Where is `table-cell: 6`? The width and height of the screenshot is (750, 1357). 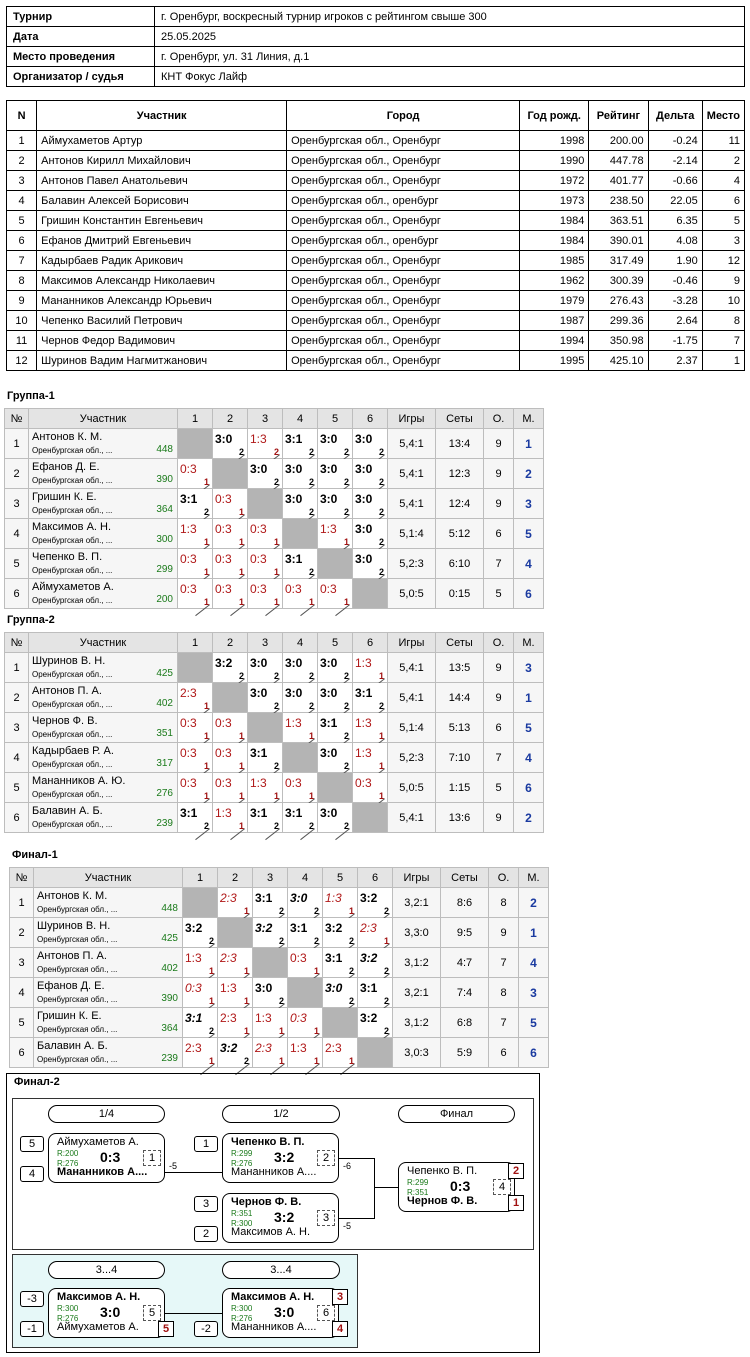
table-cell: 6 is located at coordinates (723, 200).